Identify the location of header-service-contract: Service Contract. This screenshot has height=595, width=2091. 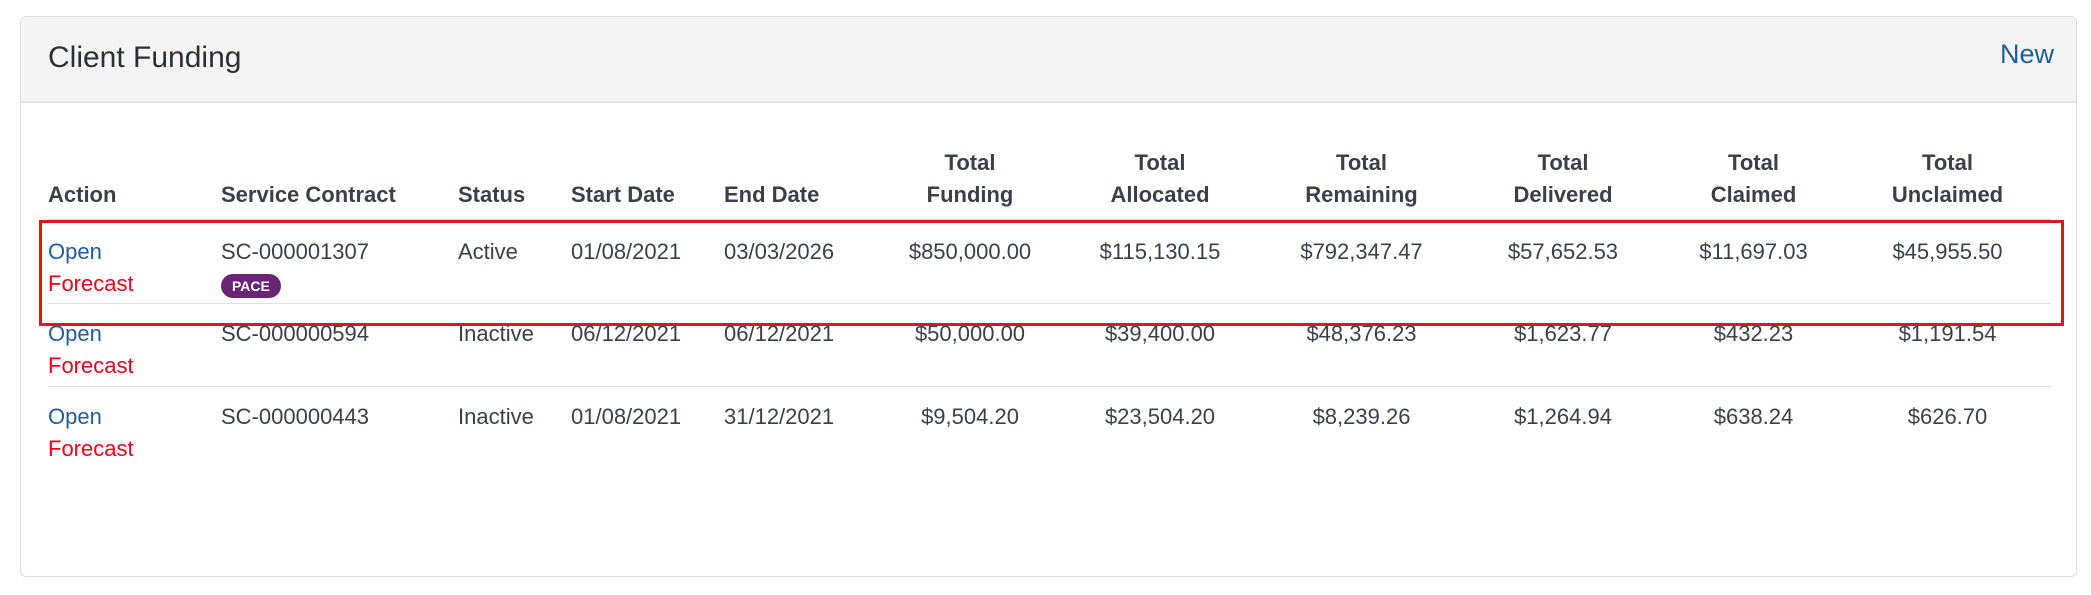
(308, 194).